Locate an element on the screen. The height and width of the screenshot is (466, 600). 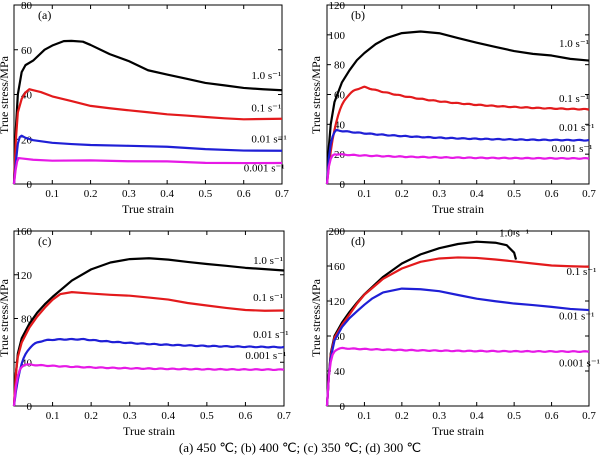
panel-tag: (a) is located at coordinates (44, 15).